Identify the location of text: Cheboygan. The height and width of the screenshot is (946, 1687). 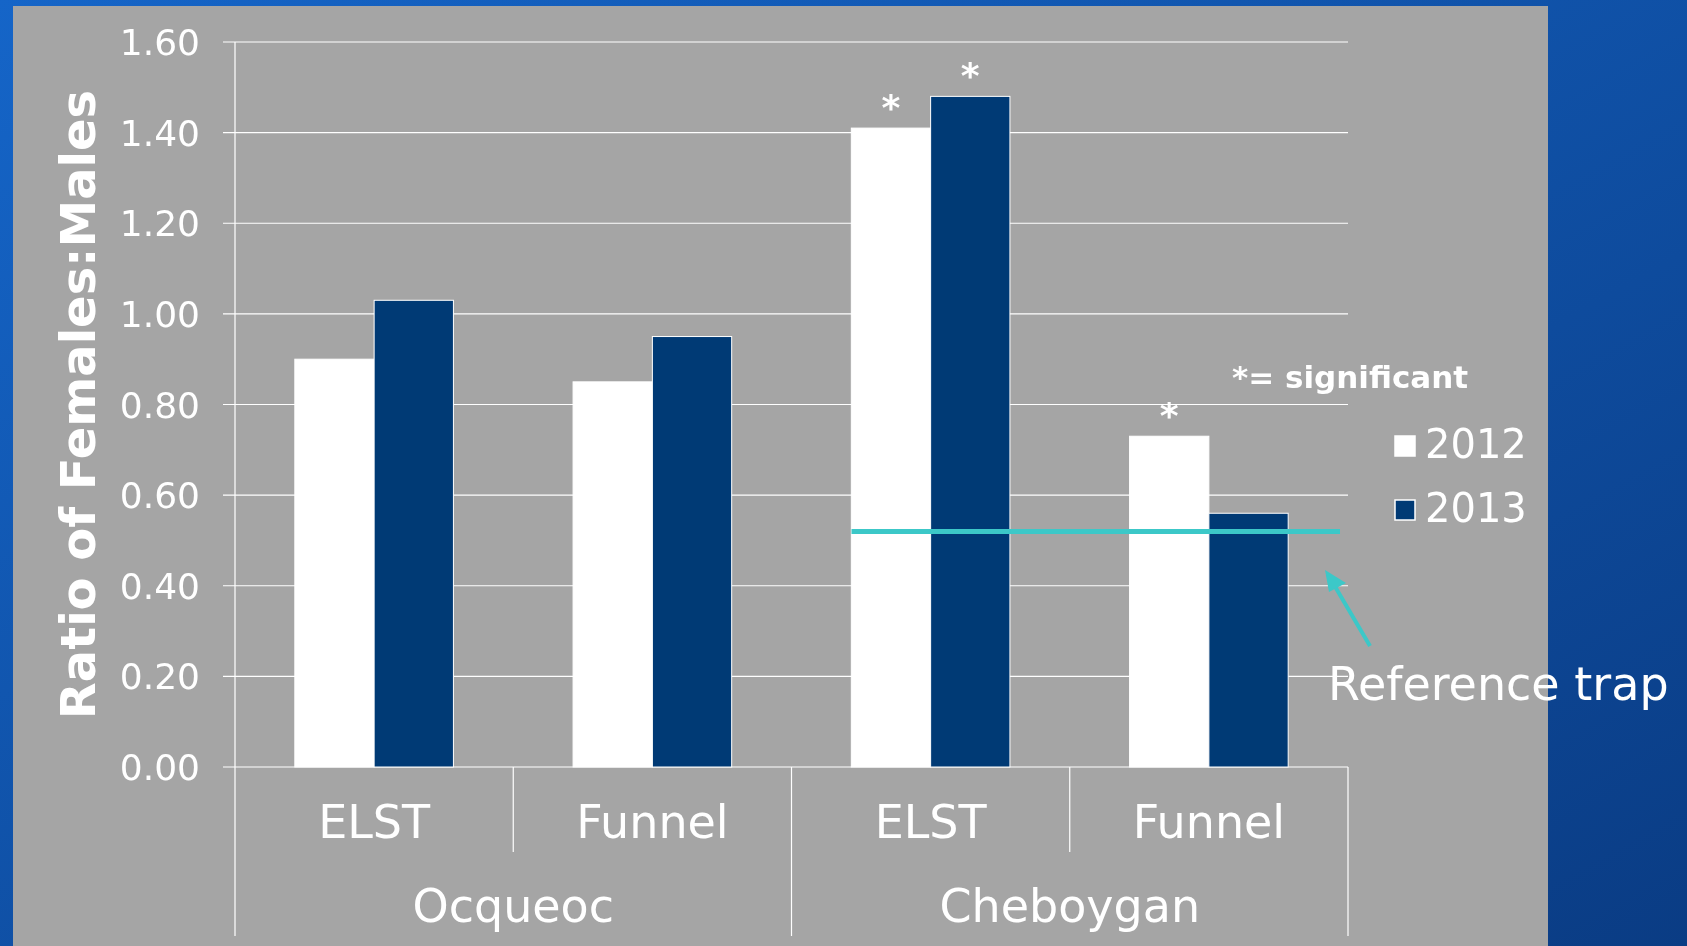
(1070, 906).